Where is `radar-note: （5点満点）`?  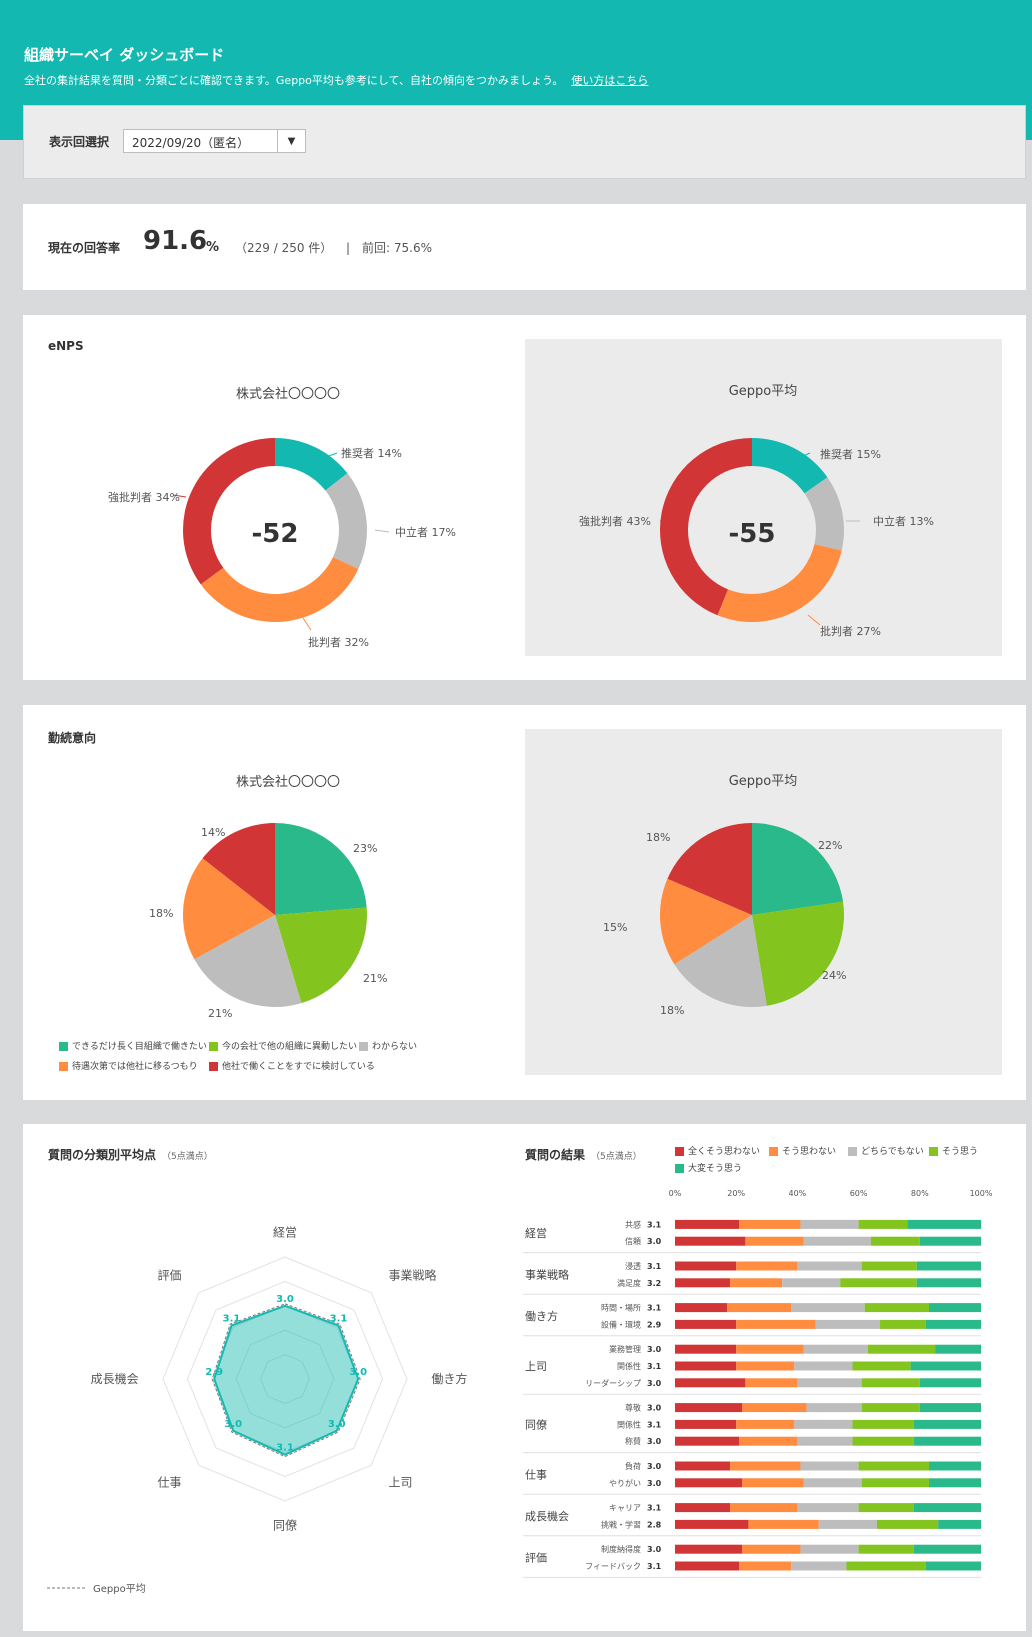 radar-note: （5点満点） is located at coordinates (187, 1157).